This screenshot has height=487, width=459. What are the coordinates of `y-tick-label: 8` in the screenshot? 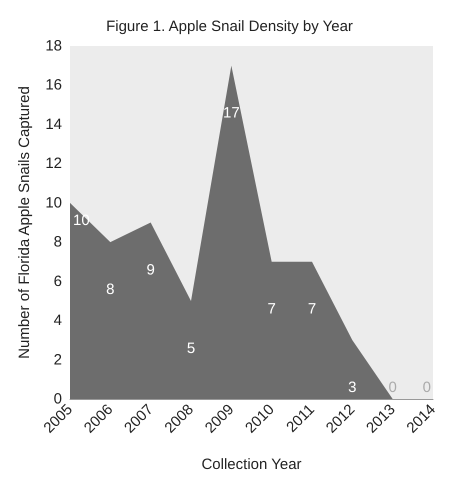 It's located at (58, 242).